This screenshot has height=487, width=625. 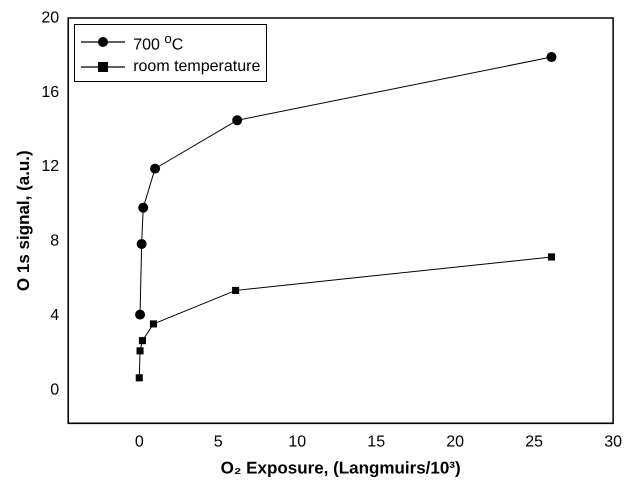 I want to click on x-tick-label: 15, so click(x=376, y=441).